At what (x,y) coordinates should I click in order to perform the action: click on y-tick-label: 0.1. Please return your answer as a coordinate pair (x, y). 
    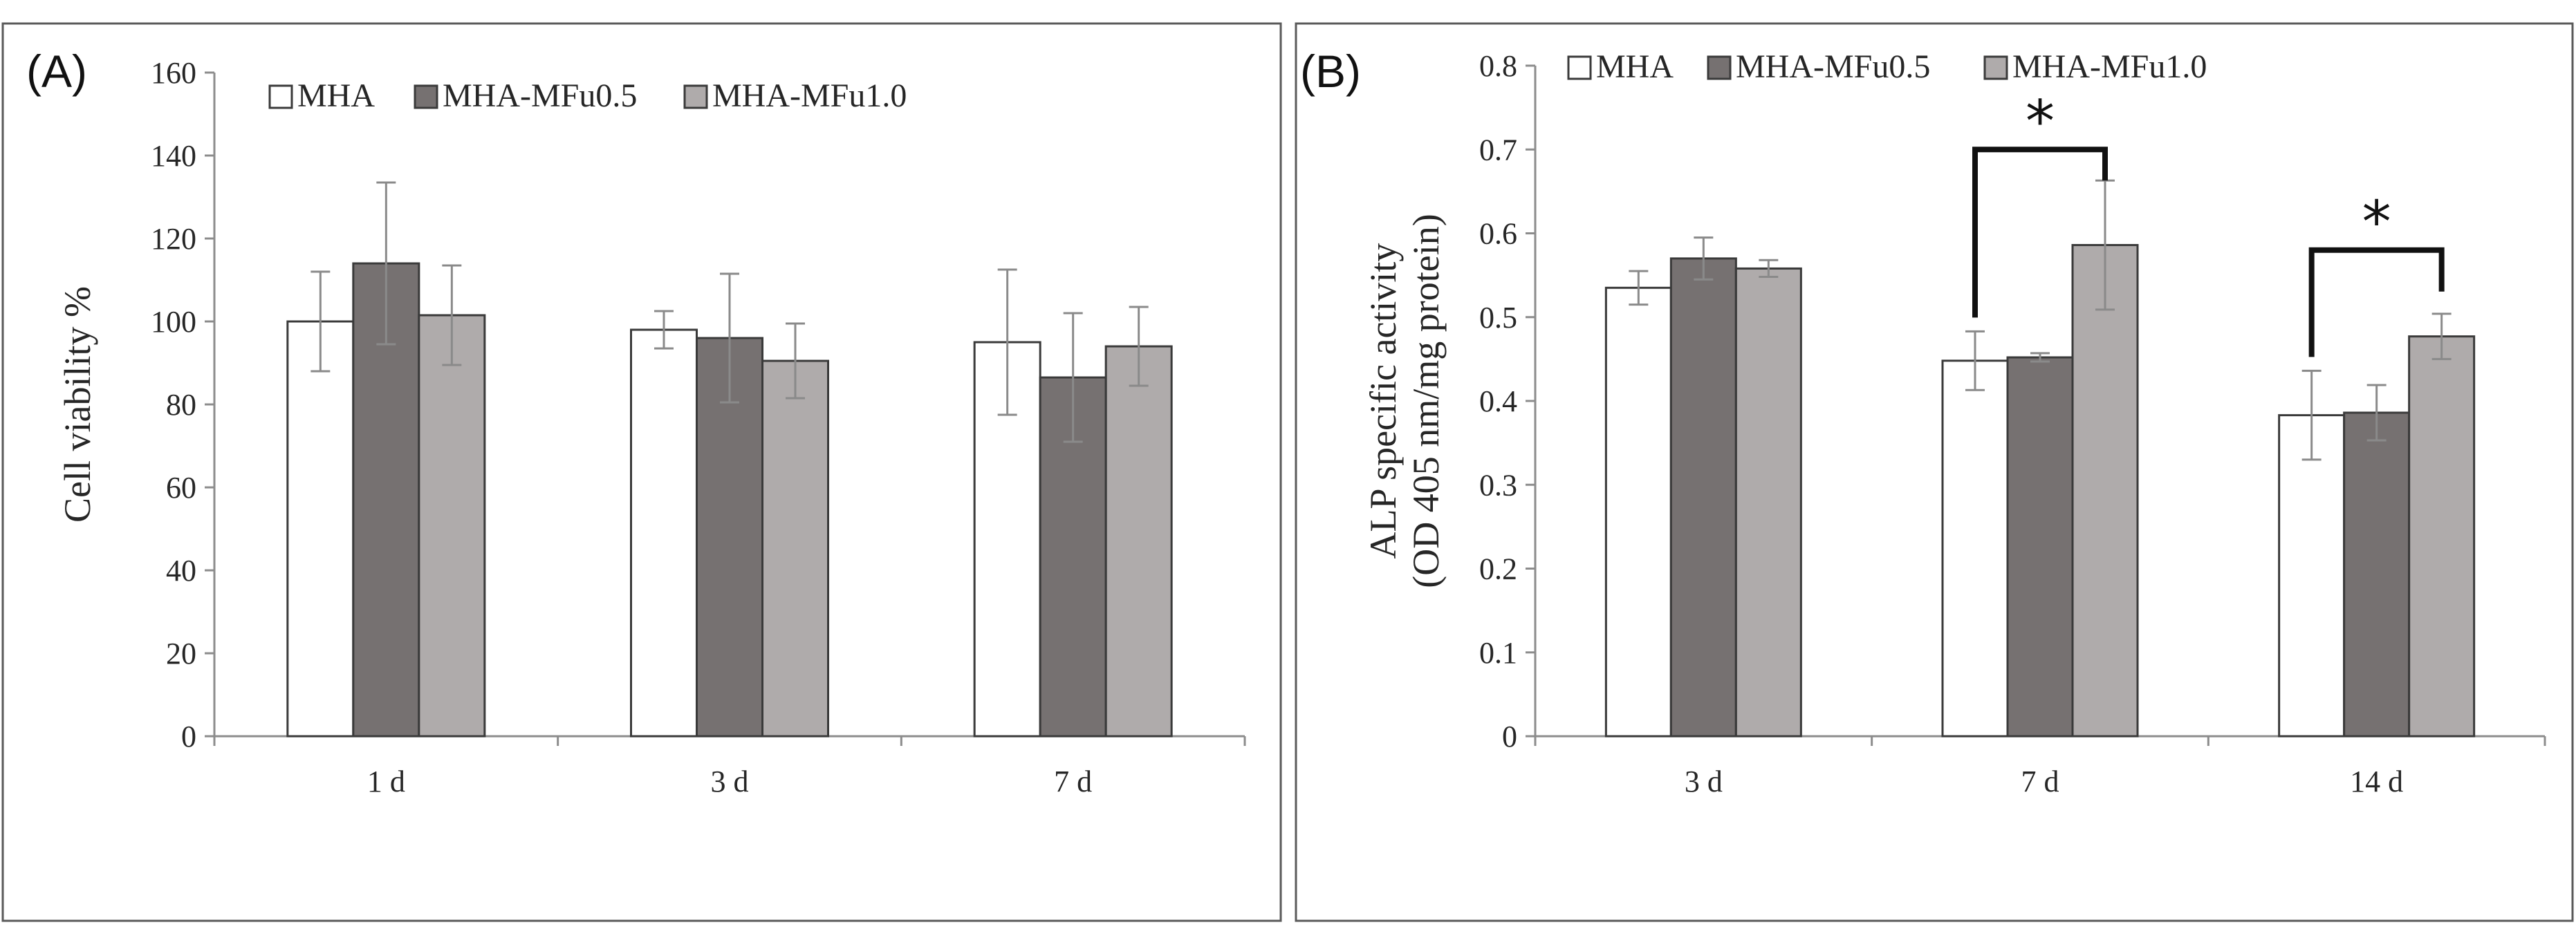
    Looking at the image, I should click on (1498, 653).